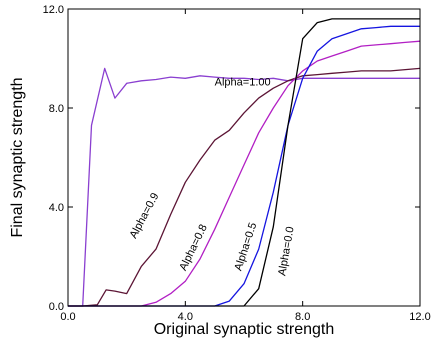  Describe the element at coordinates (185, 317) in the screenshot. I see `x-tick-label: 4.0` at that location.